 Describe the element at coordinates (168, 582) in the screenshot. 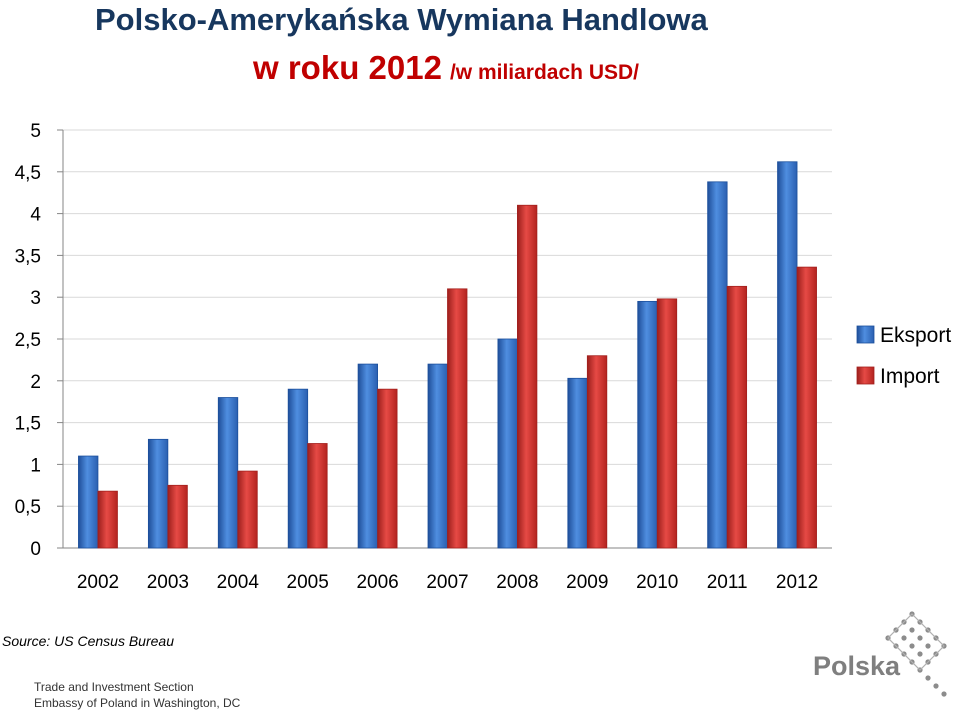

I see `x-tick-label: 2003` at that location.